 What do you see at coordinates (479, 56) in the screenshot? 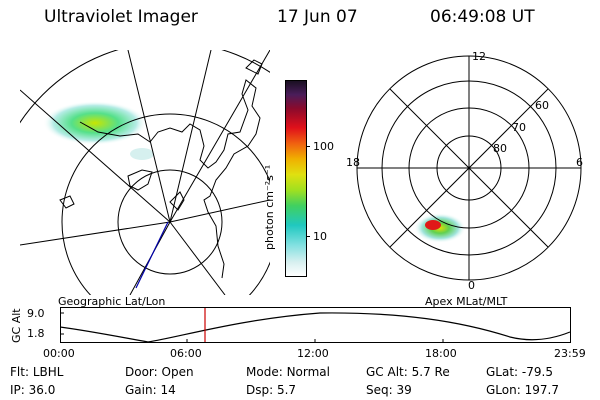
I see `mlt-label-12: 12` at bounding box center [479, 56].